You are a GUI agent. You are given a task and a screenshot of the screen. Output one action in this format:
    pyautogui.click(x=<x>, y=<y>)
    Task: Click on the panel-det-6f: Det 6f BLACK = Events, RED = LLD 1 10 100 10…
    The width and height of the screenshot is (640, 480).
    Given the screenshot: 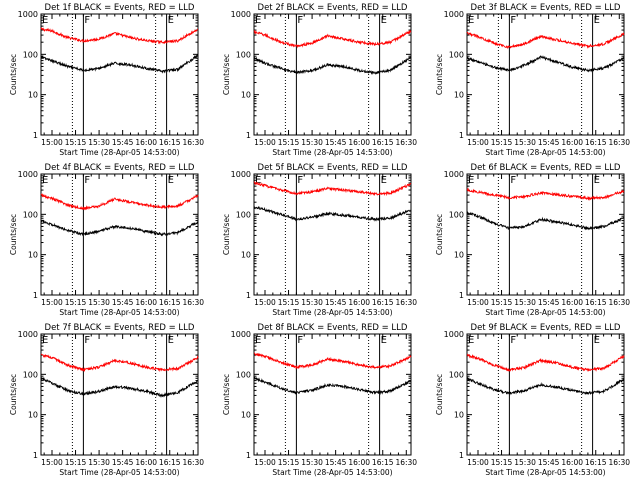 What is the action you would take?
    pyautogui.click(x=532, y=240)
    